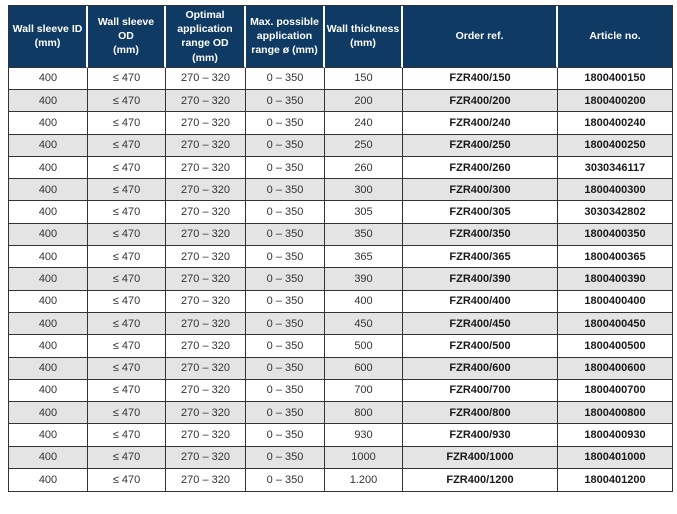 The image size is (677, 514). What do you see at coordinates (480, 346) in the screenshot?
I see `cell-order-ref: FZR400/500` at bounding box center [480, 346].